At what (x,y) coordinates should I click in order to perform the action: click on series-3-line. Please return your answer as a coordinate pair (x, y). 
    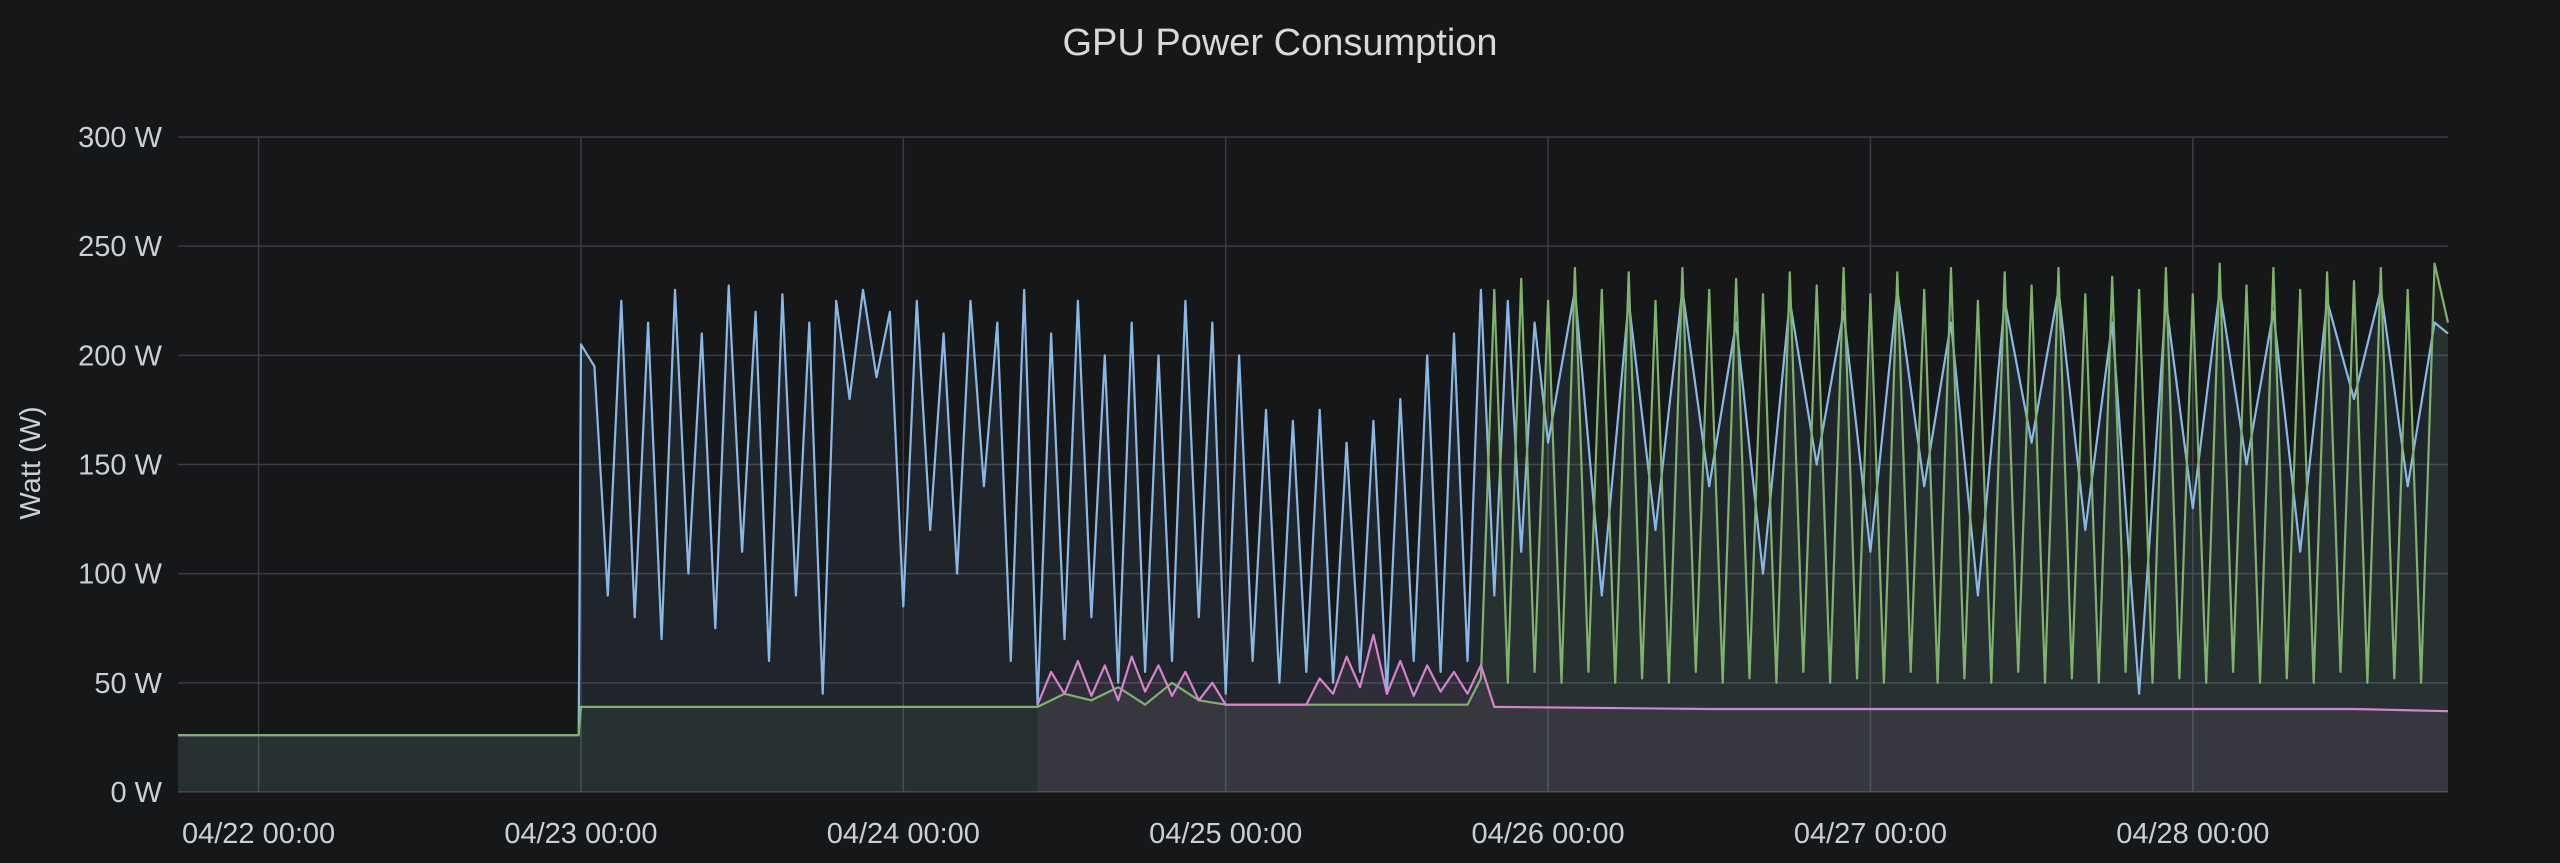
    Looking at the image, I should click on (1742, 673).